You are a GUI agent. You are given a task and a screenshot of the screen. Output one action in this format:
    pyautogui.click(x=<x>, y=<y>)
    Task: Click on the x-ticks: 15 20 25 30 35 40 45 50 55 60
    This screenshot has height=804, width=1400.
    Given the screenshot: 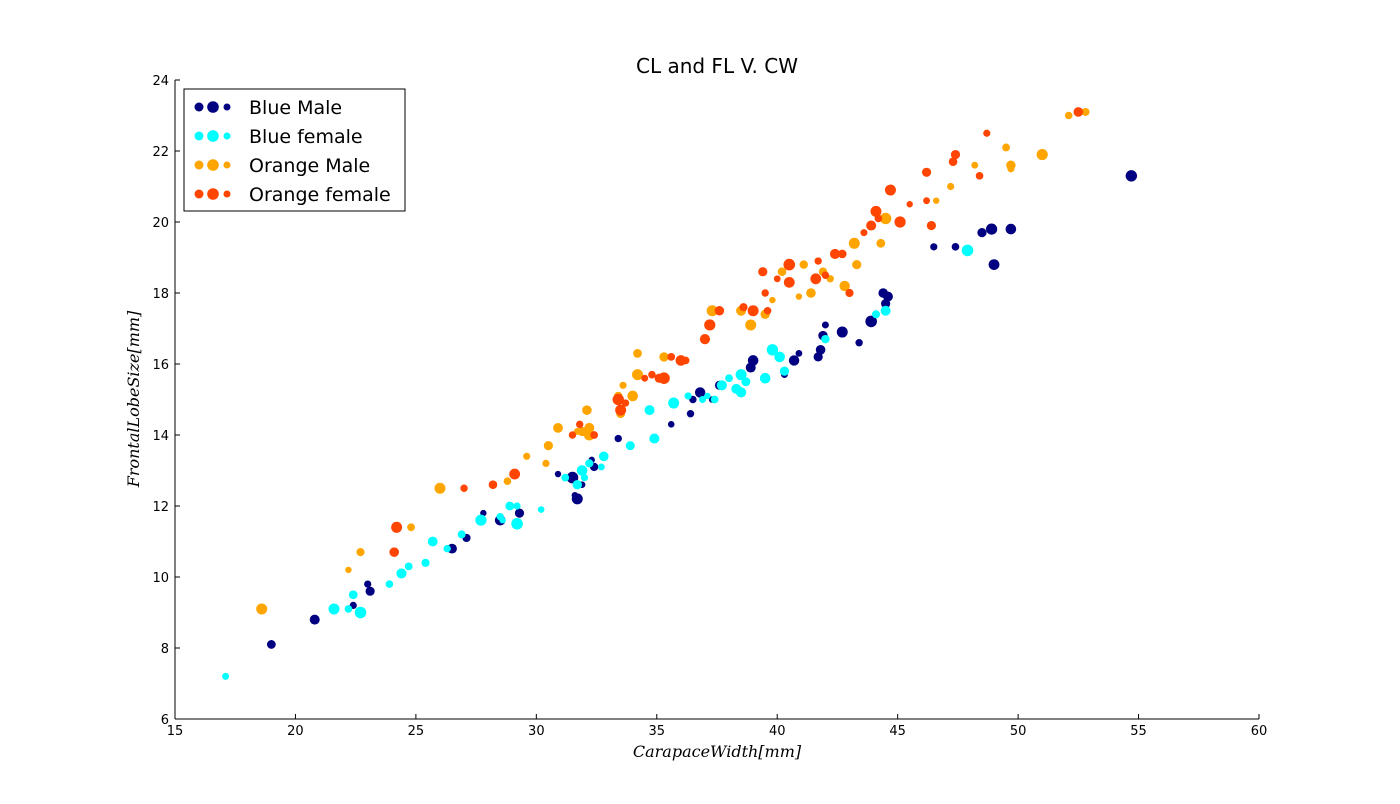 What is the action you would take?
    pyautogui.click(x=717, y=726)
    